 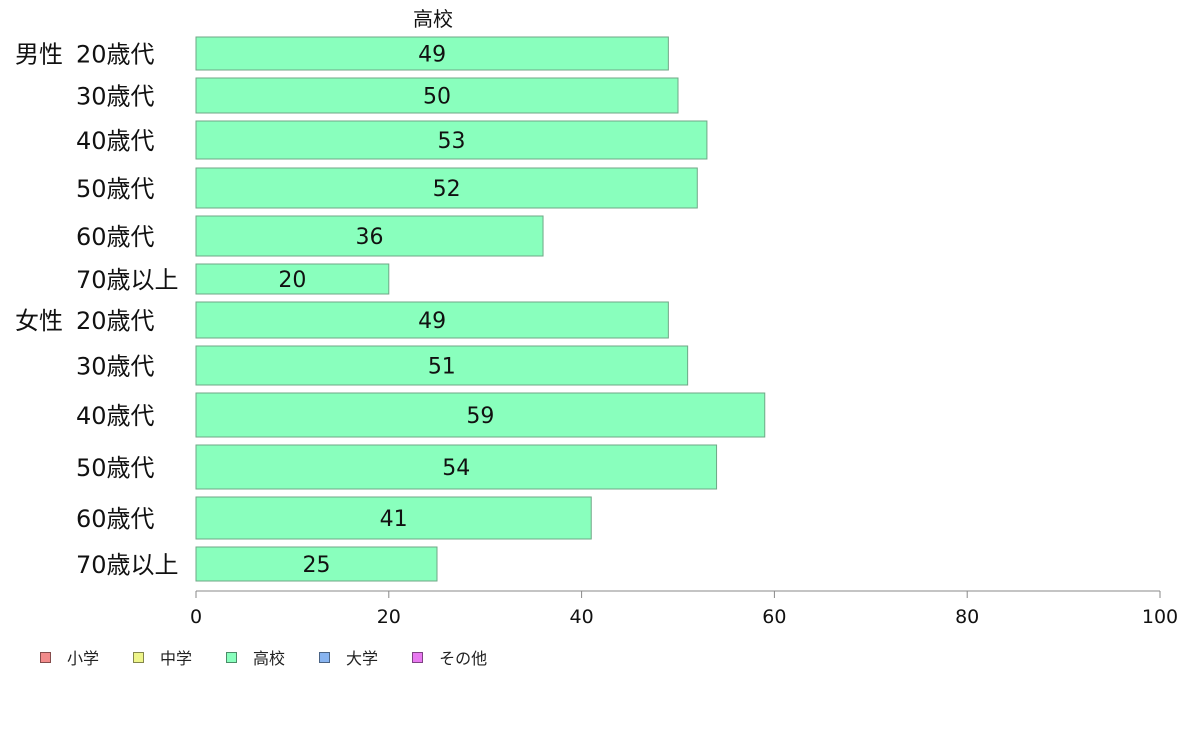 What do you see at coordinates (39, 55) in the screenshot?
I see `group-label: 男性` at bounding box center [39, 55].